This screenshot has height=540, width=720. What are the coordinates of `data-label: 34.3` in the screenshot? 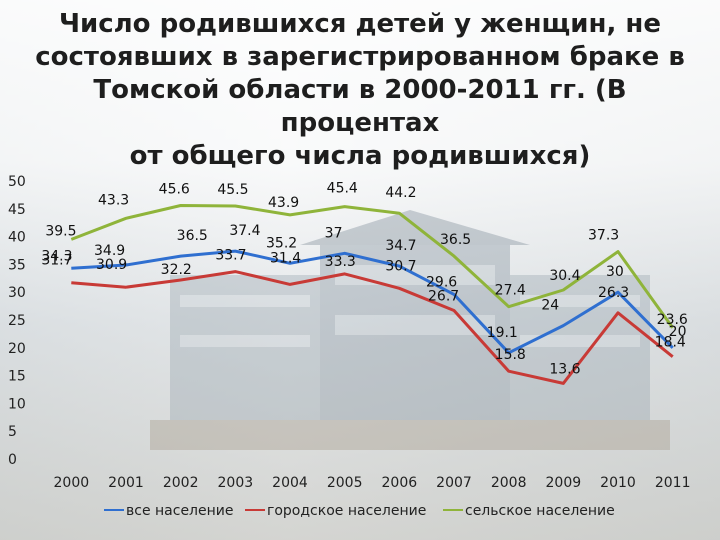 It's located at (56, 256).